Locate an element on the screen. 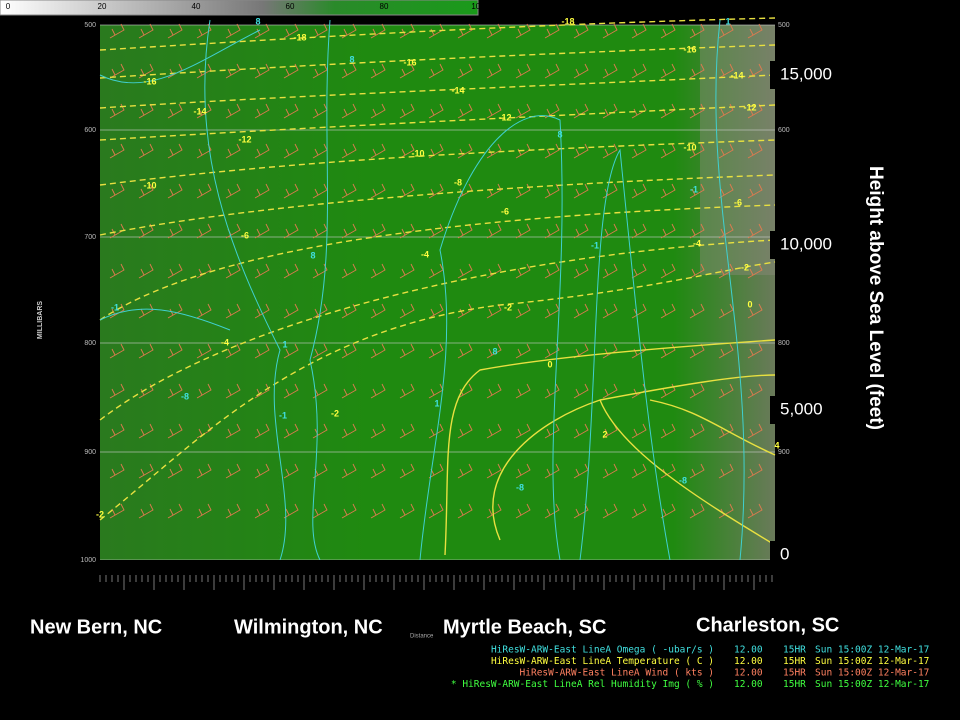 Image resolution: width=960 pixels, height=720 pixels. colorbar-tick: 40 is located at coordinates (196, 6).